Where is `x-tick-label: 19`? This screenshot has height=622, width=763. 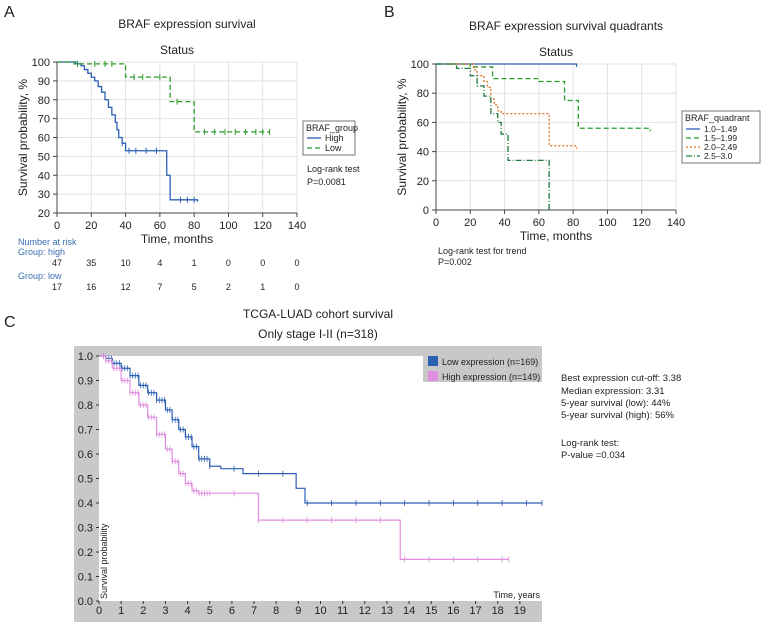
x-tick-label: 19 is located at coordinates (520, 611).